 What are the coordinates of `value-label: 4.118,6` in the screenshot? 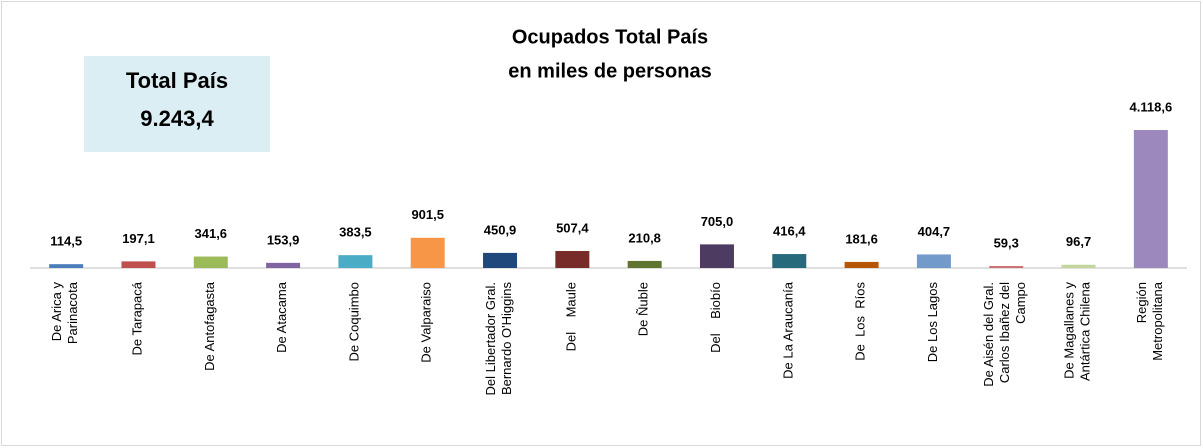 It's located at (1151, 106).